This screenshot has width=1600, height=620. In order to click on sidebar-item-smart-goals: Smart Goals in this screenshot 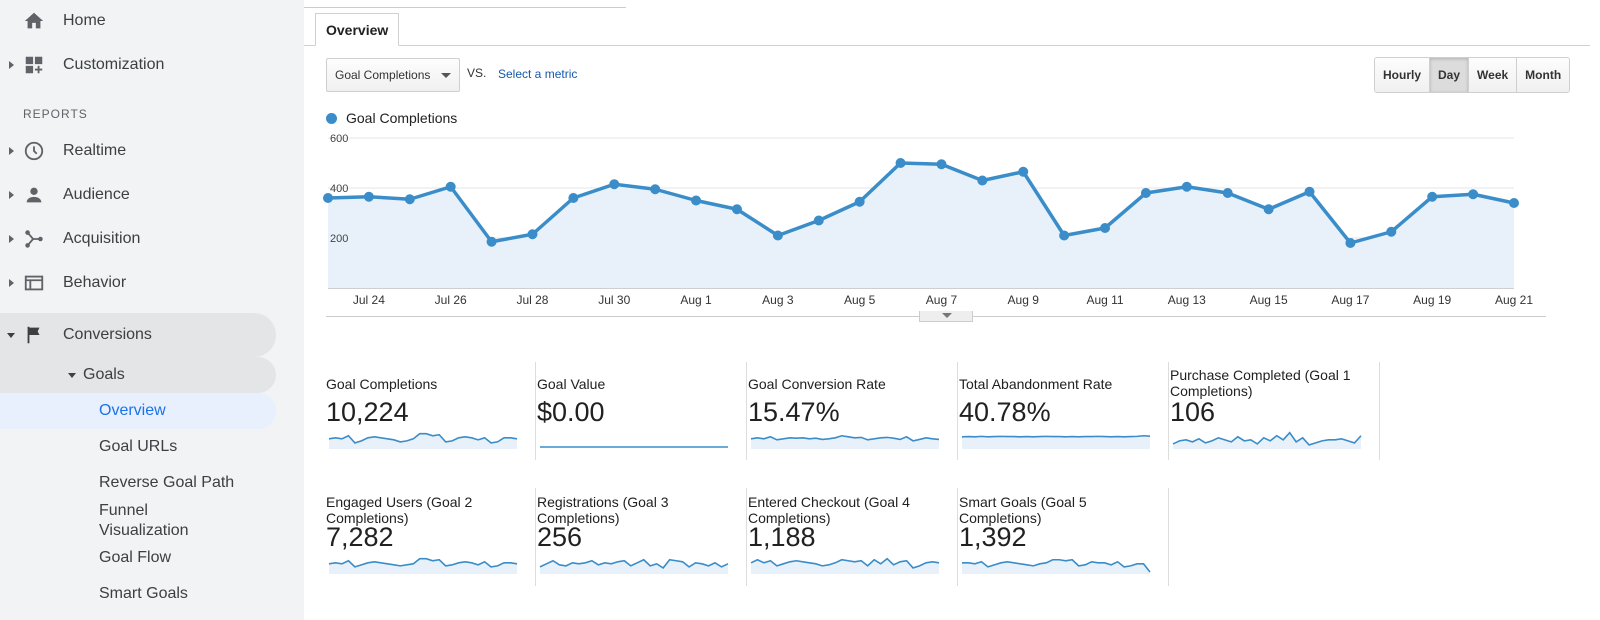, I will do `click(143, 593)`.